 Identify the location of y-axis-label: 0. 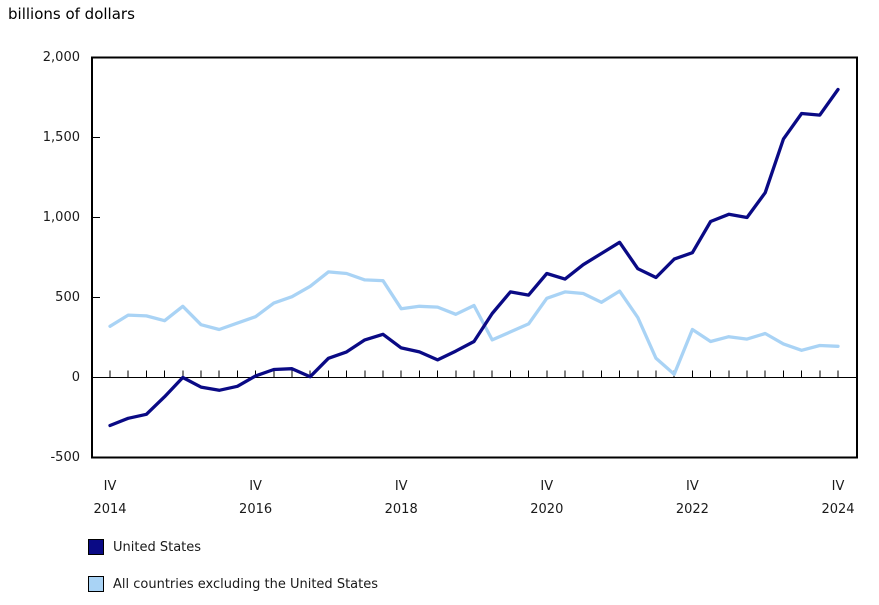
(75, 377).